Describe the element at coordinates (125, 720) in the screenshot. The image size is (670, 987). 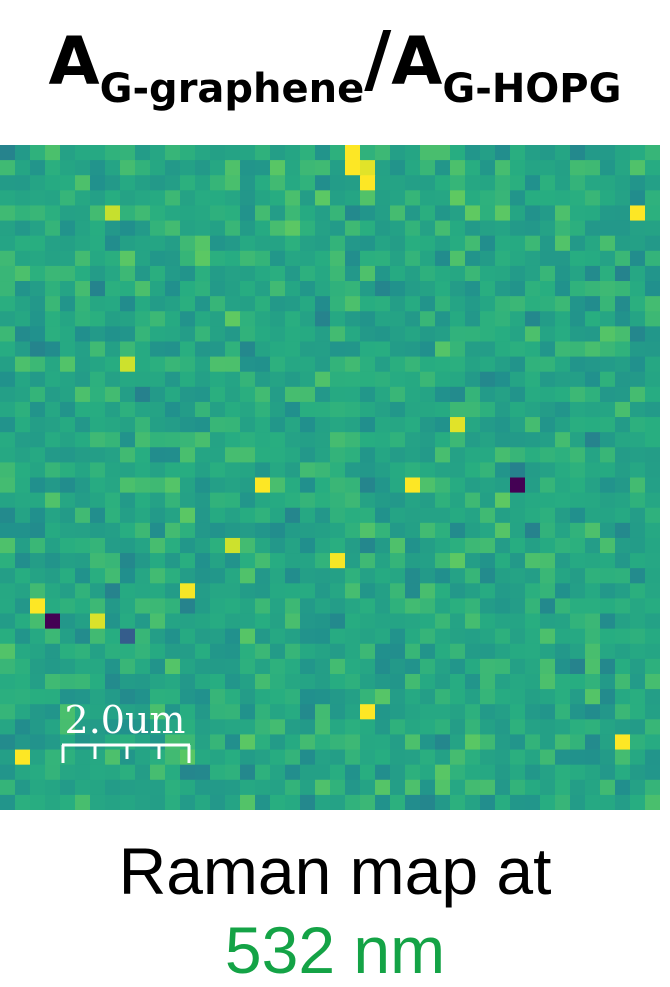
I see `scale-bar-label: 2.0um` at that location.